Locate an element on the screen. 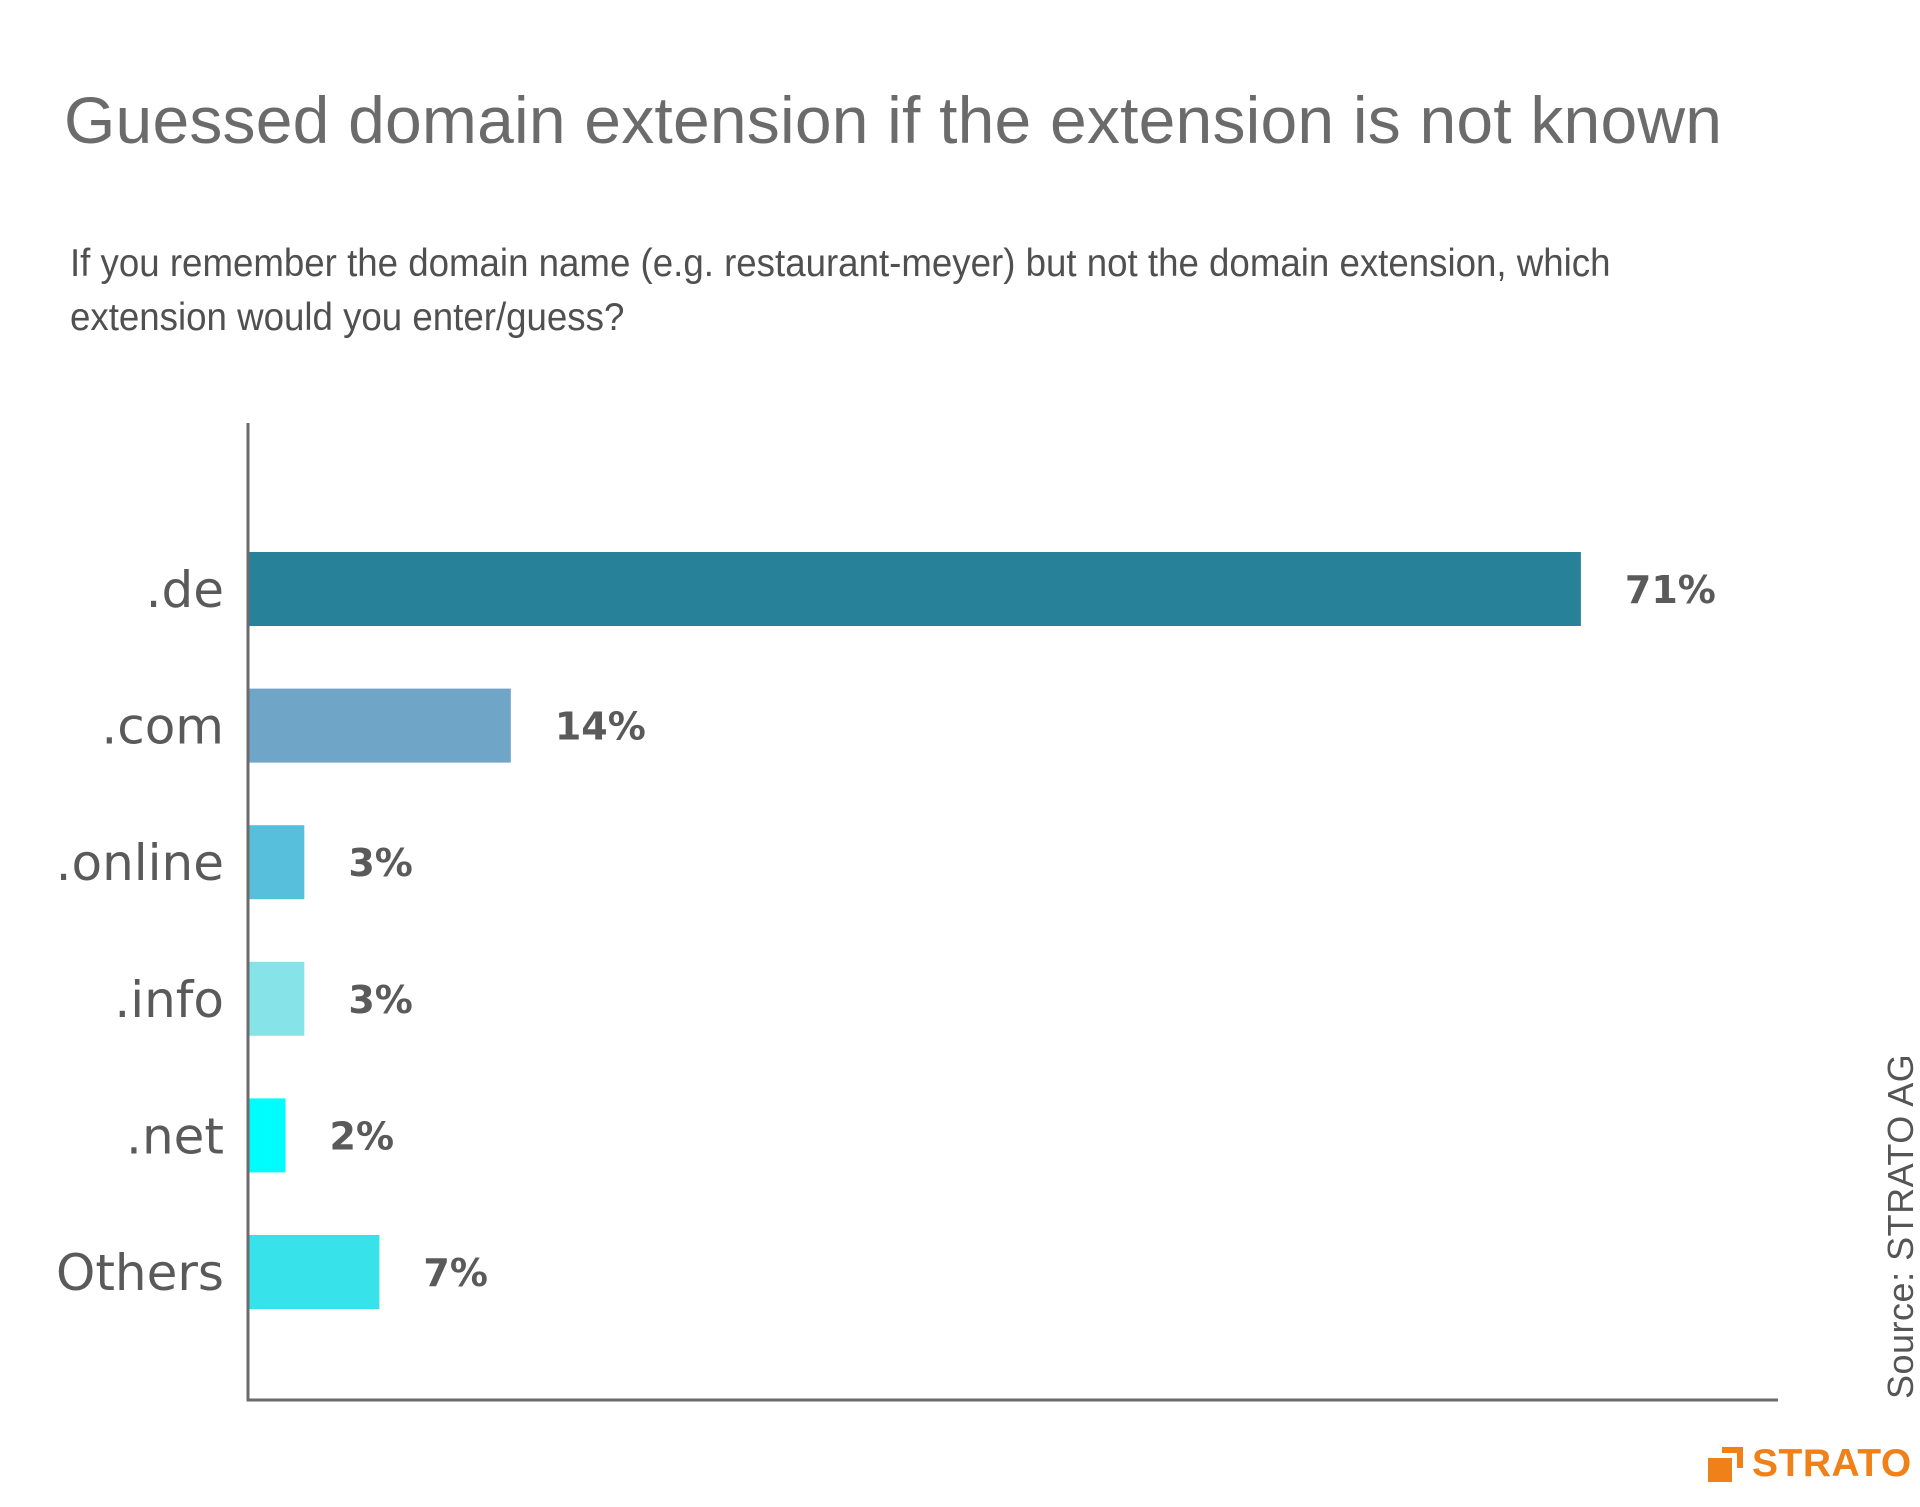 The height and width of the screenshot is (1507, 1920). source-note: Source: STRATO AG is located at coordinates (1900, 1226).